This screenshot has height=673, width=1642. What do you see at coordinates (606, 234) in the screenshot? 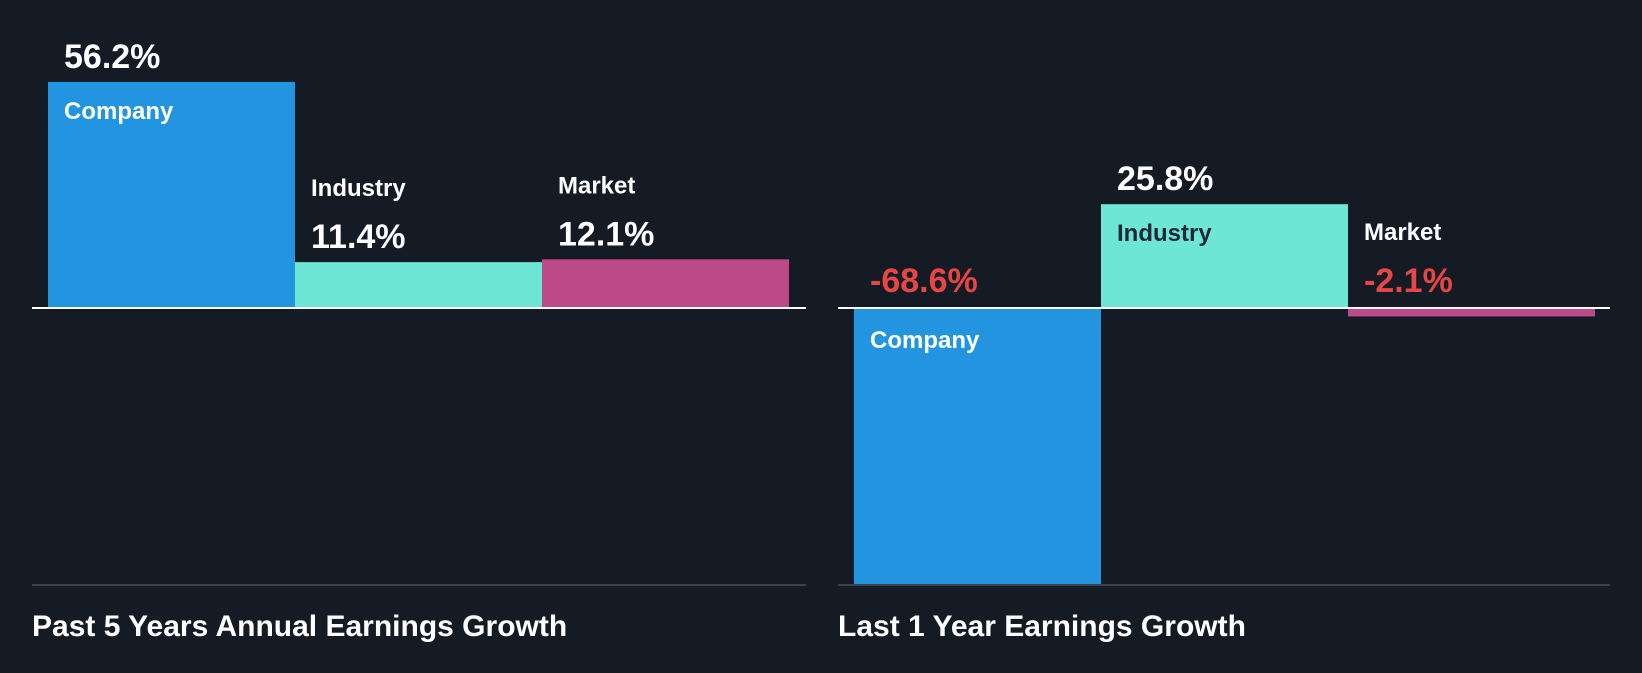
I see `value-label-market: 12.1%` at bounding box center [606, 234].